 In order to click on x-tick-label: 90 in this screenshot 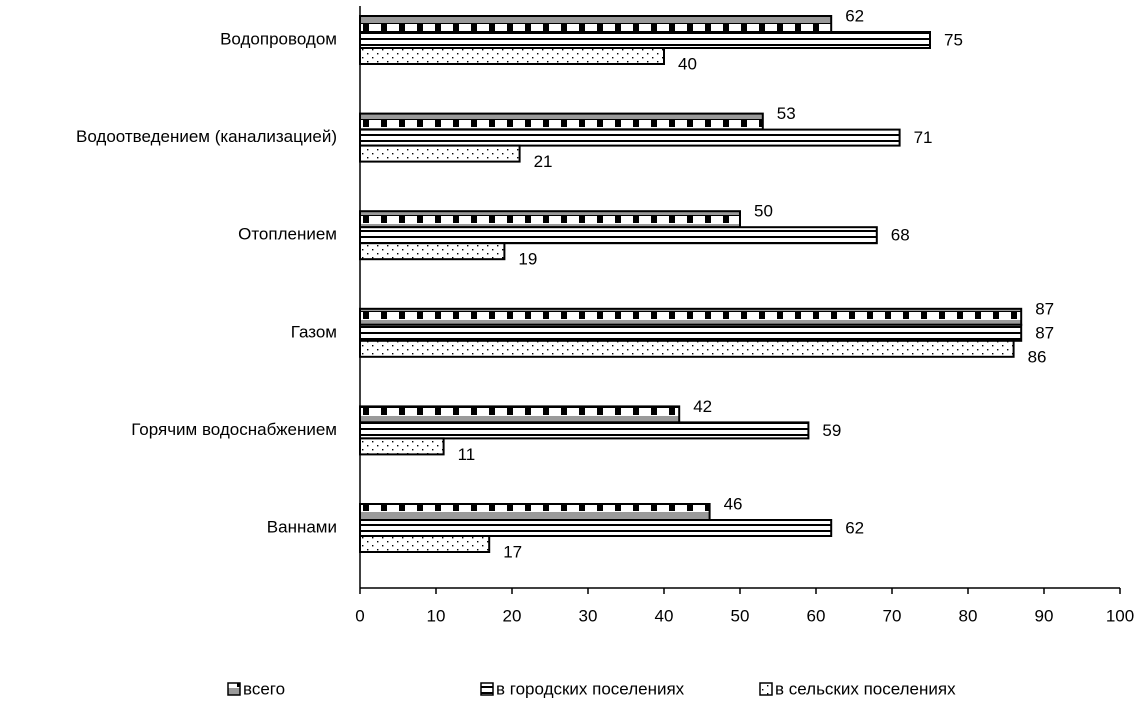, I will do `click(1044, 615)`.